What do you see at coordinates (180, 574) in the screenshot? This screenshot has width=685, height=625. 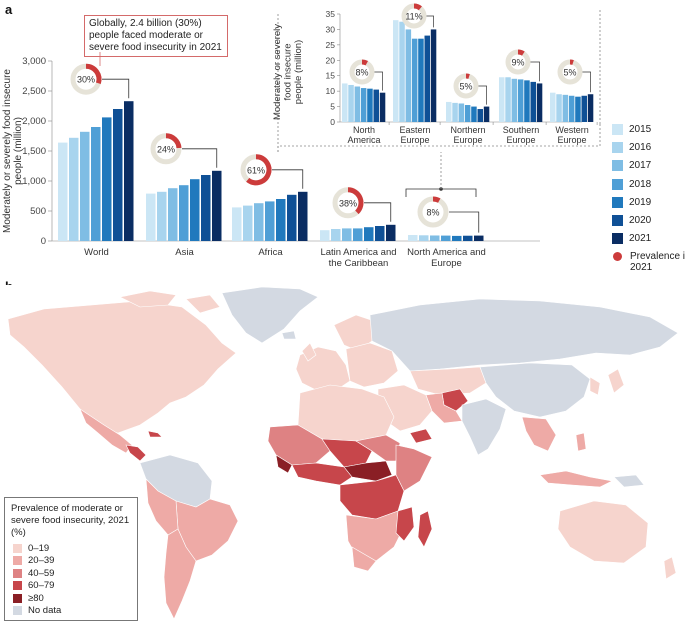 I see `southern-cone` at bounding box center [180, 574].